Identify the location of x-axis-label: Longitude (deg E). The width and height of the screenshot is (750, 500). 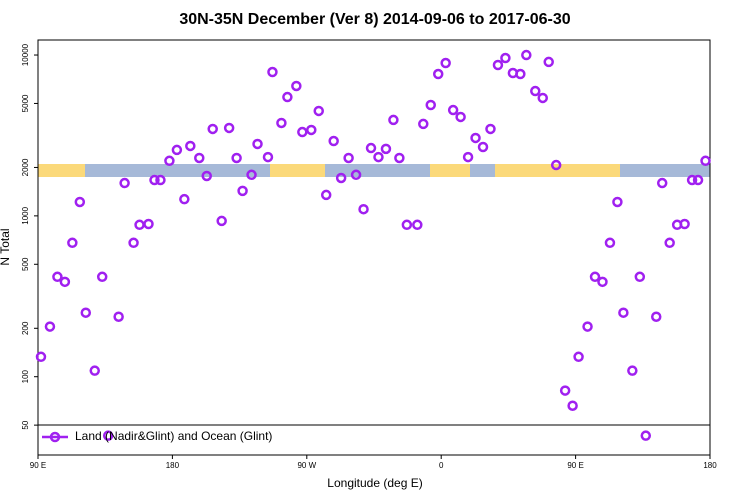
(374, 483).